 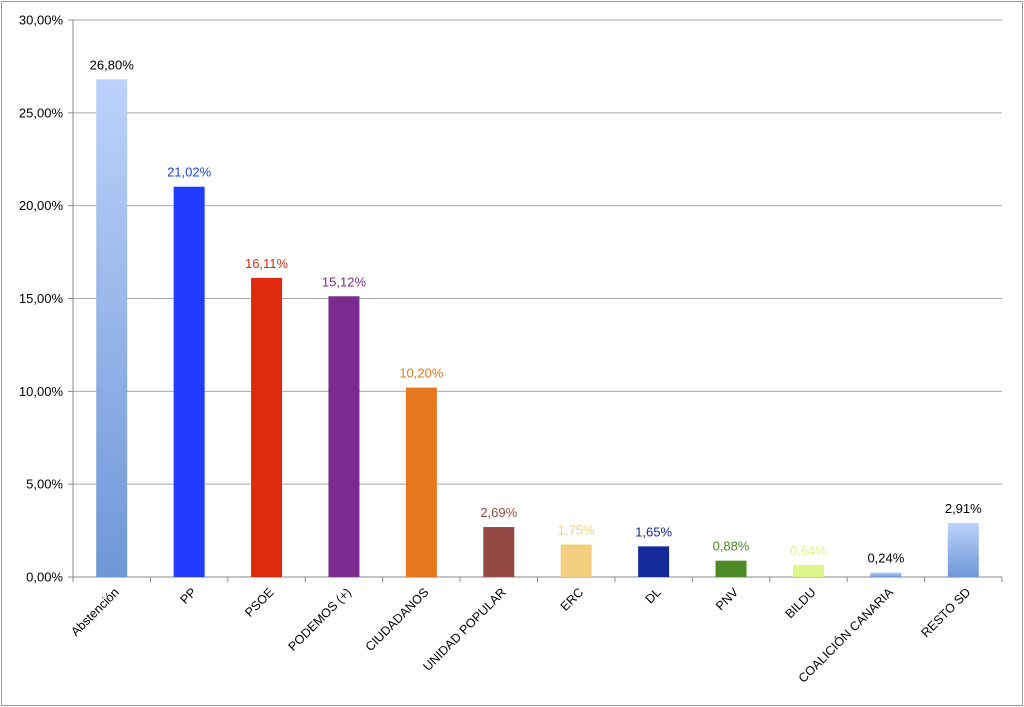 I want to click on x-tick-label: BILDU, so click(x=801, y=603).